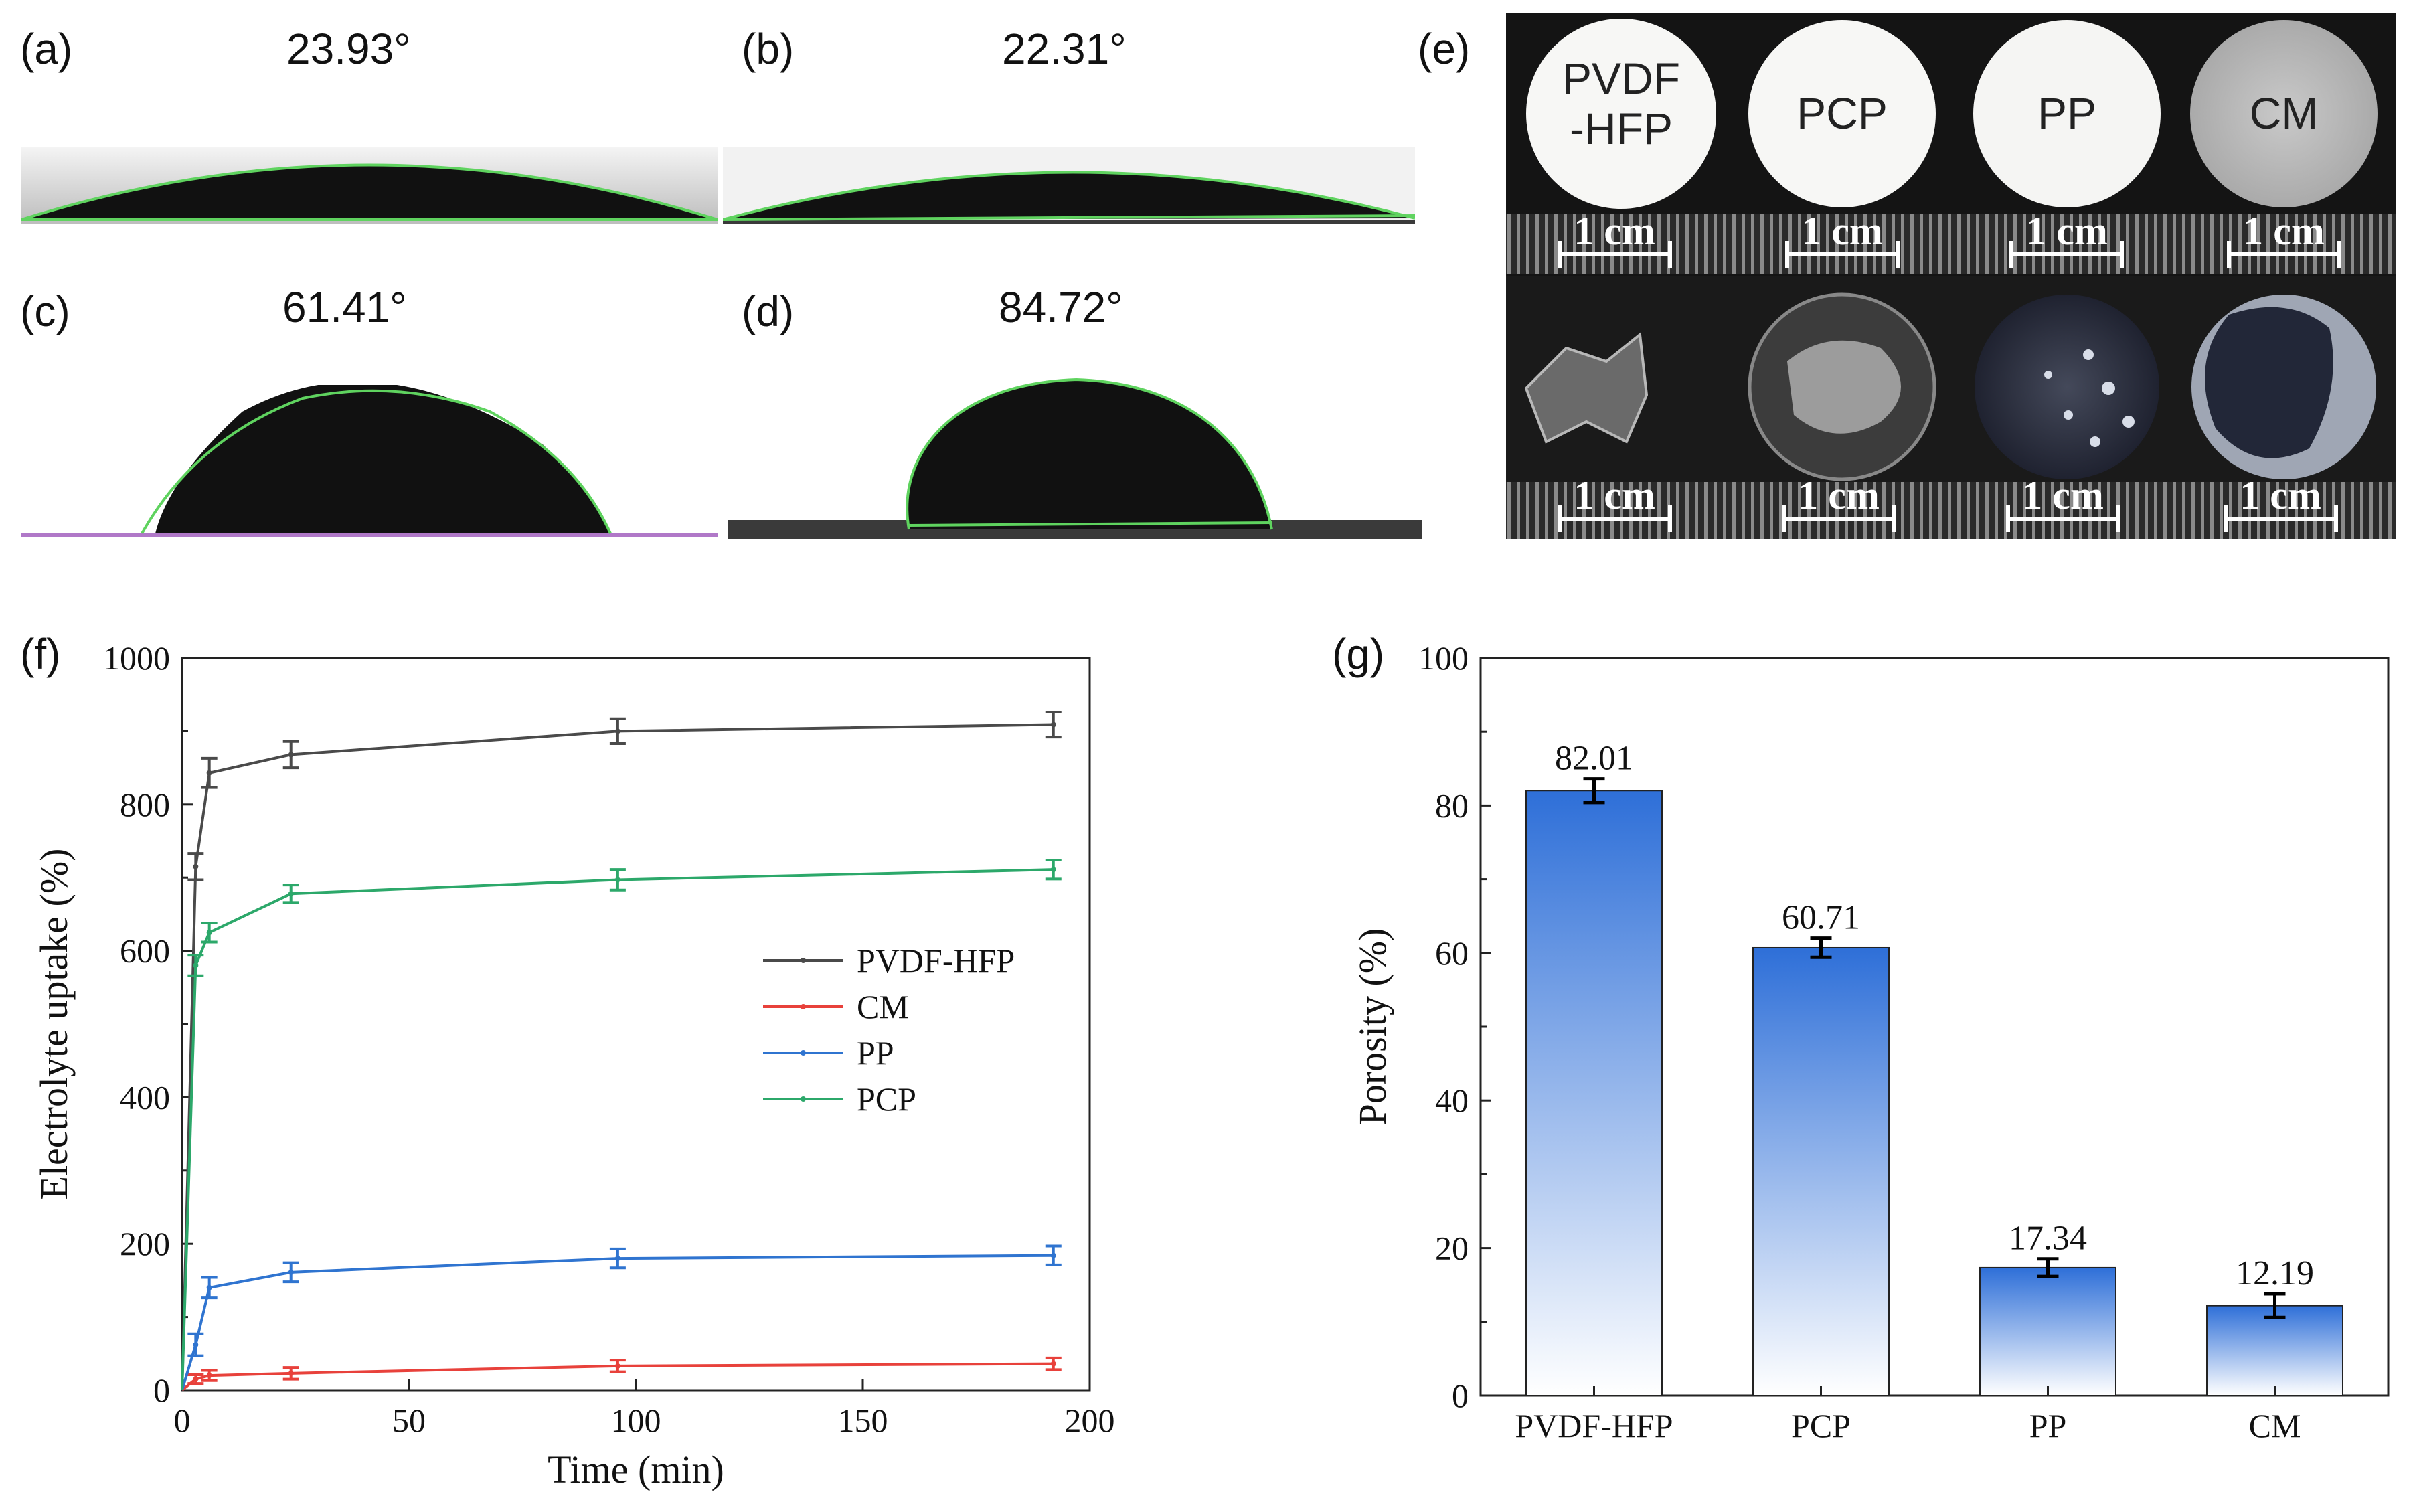 Image resolution: width=2415 pixels, height=1512 pixels. I want to click on y-tick-label: 600, so click(145, 951).